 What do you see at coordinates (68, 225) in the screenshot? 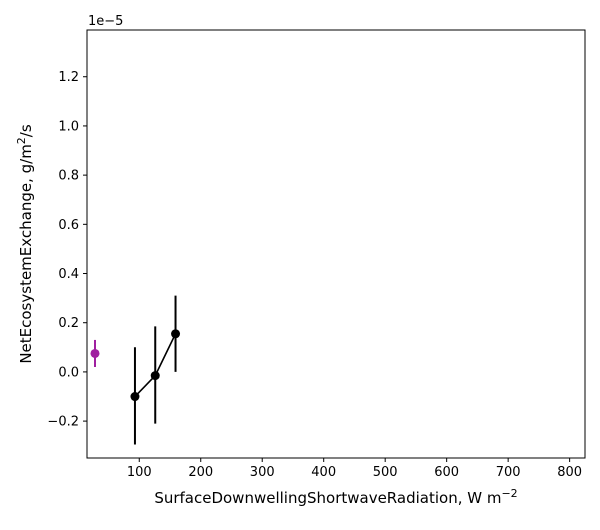
I see `y-tick-label: 0.6` at bounding box center [68, 225].